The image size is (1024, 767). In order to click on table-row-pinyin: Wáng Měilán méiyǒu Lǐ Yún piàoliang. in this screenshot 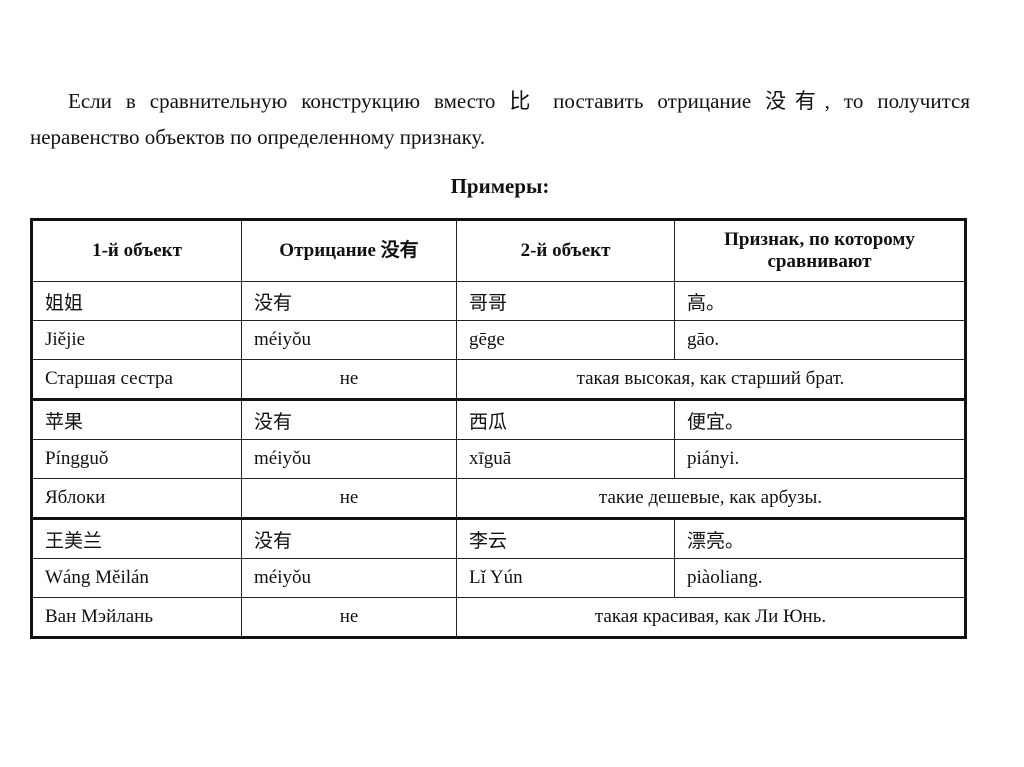, I will do `click(498, 578)`.